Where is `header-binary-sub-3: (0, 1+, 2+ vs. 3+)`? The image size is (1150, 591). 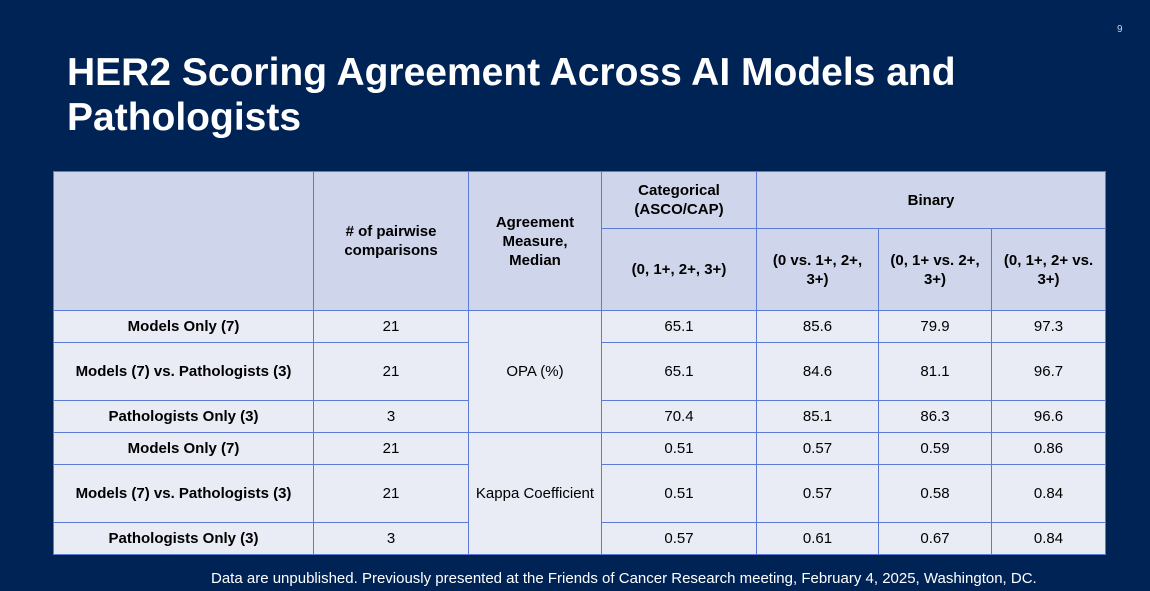 header-binary-sub-3: (0, 1+, 2+ vs. 3+) is located at coordinates (1048, 269).